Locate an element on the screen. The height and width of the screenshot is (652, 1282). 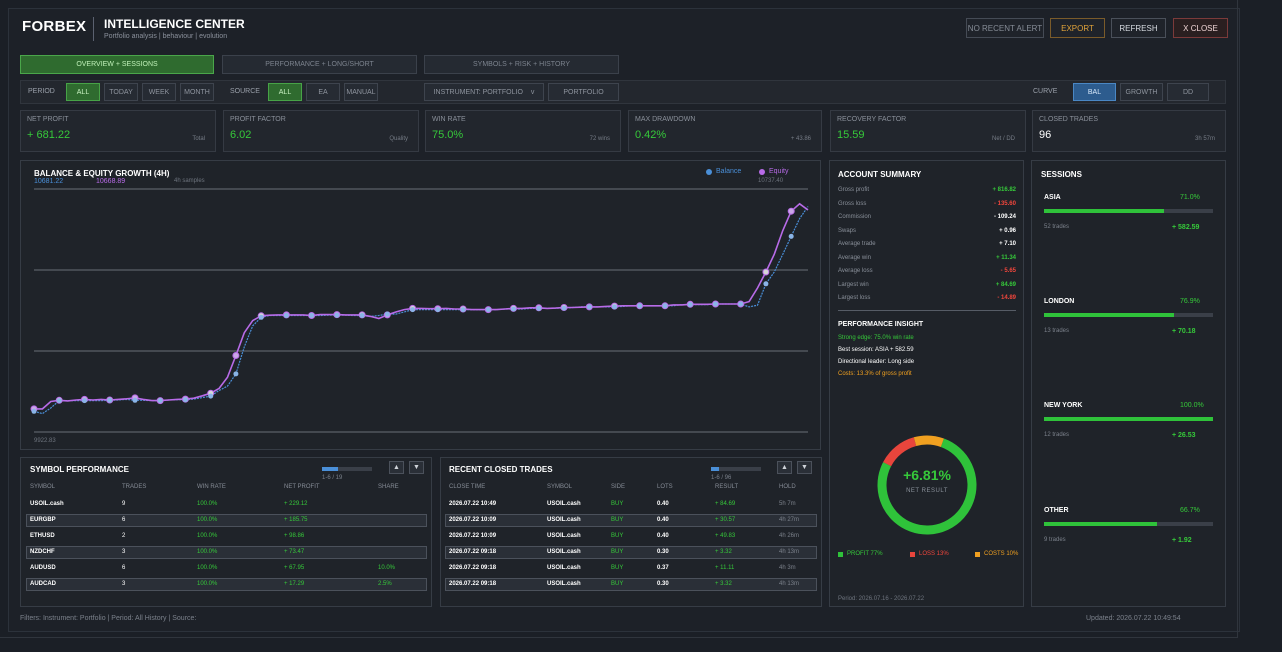
legend-equity: Equity is located at coordinates (773, 171).